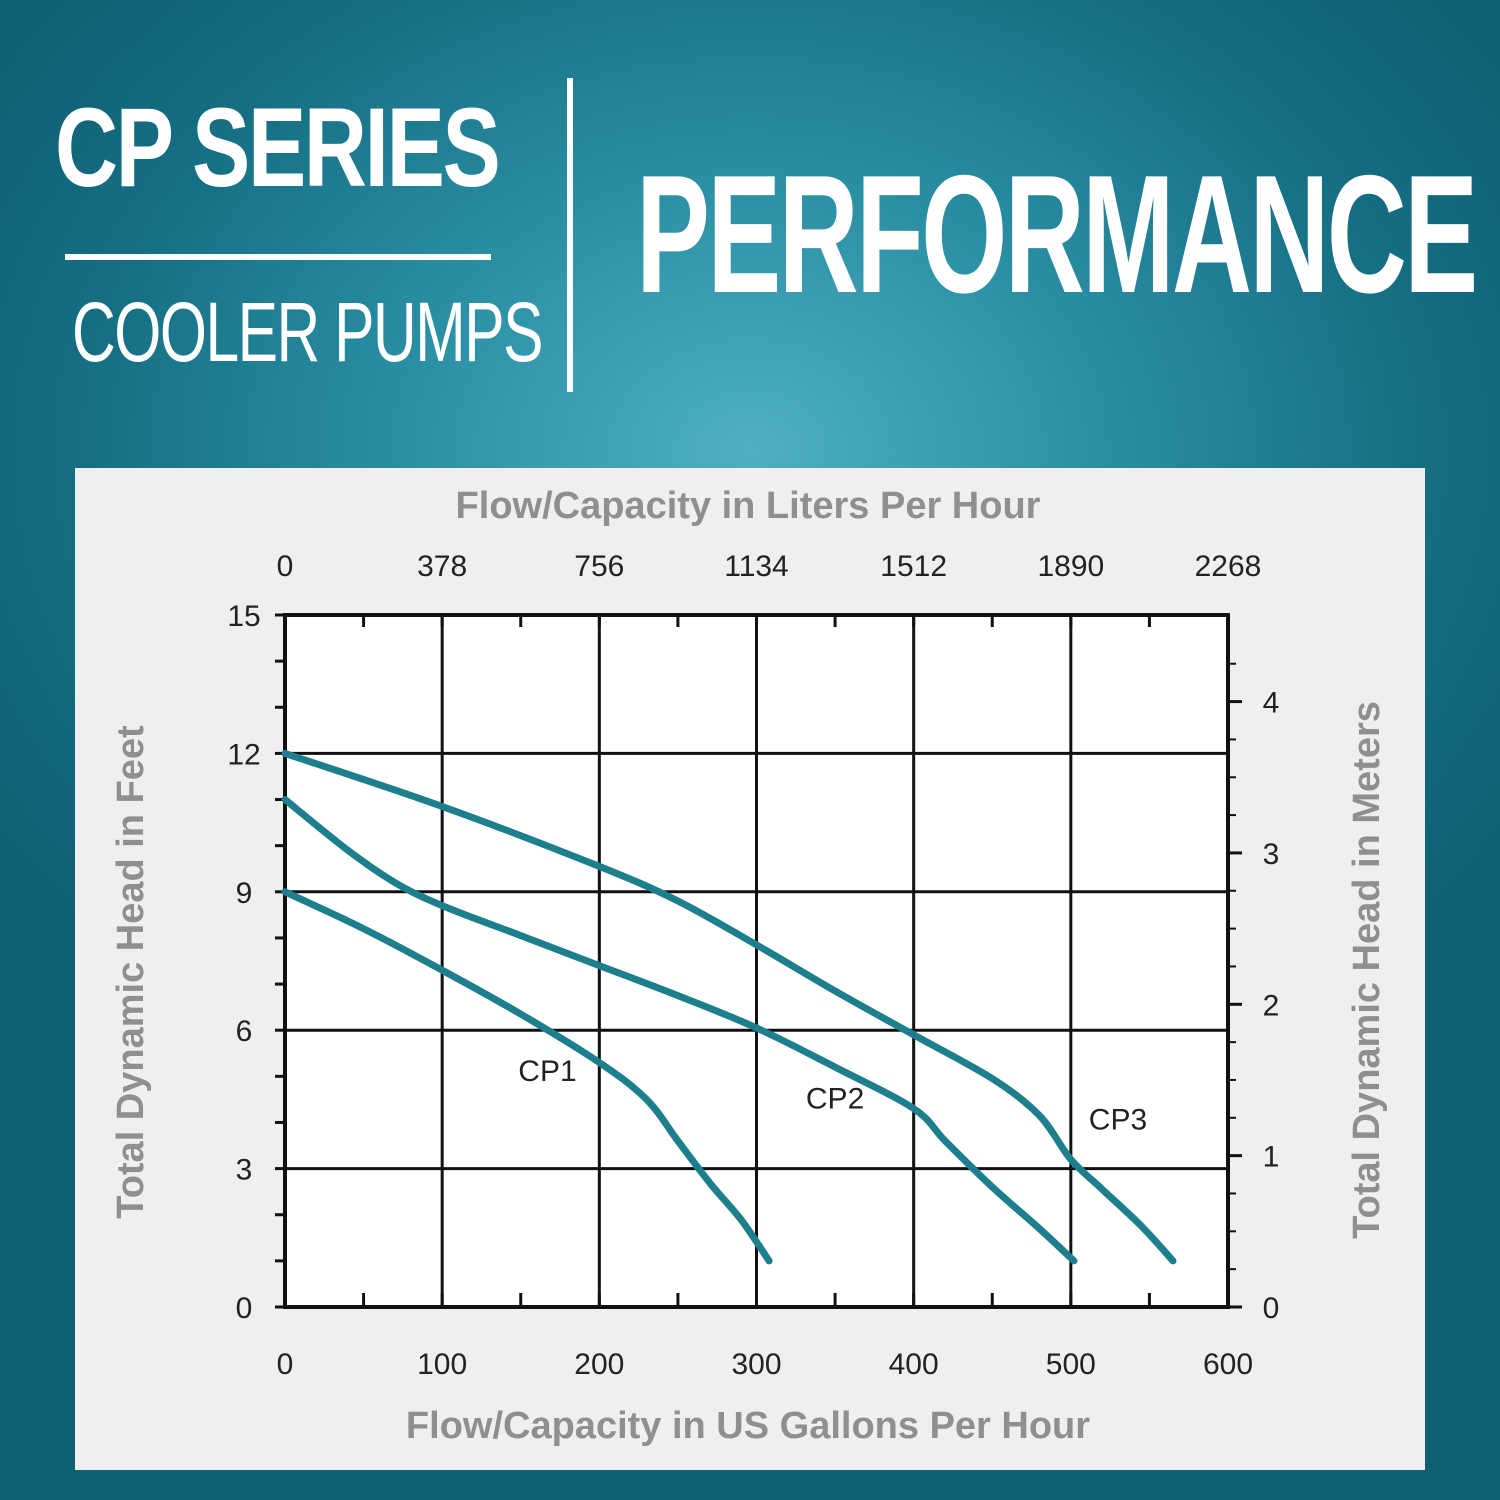 This screenshot has height=1500, width=1500. What do you see at coordinates (1228, 566) in the screenshot?
I see `x-top-tick-label: 2268` at bounding box center [1228, 566].